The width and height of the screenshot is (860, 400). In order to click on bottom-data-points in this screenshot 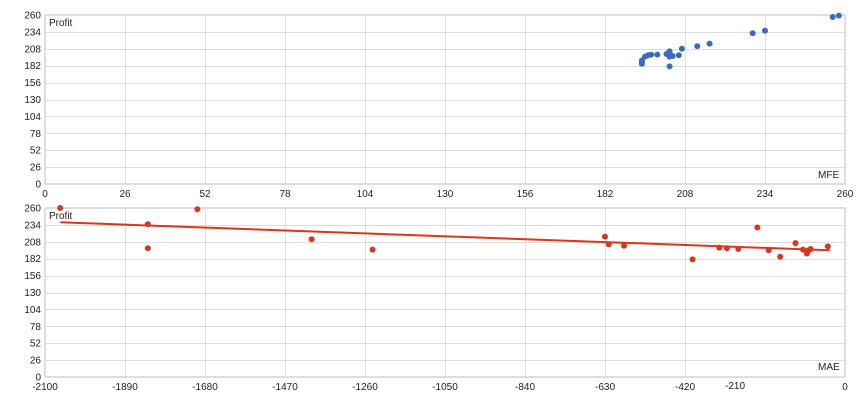, I will do `click(444, 234)`.